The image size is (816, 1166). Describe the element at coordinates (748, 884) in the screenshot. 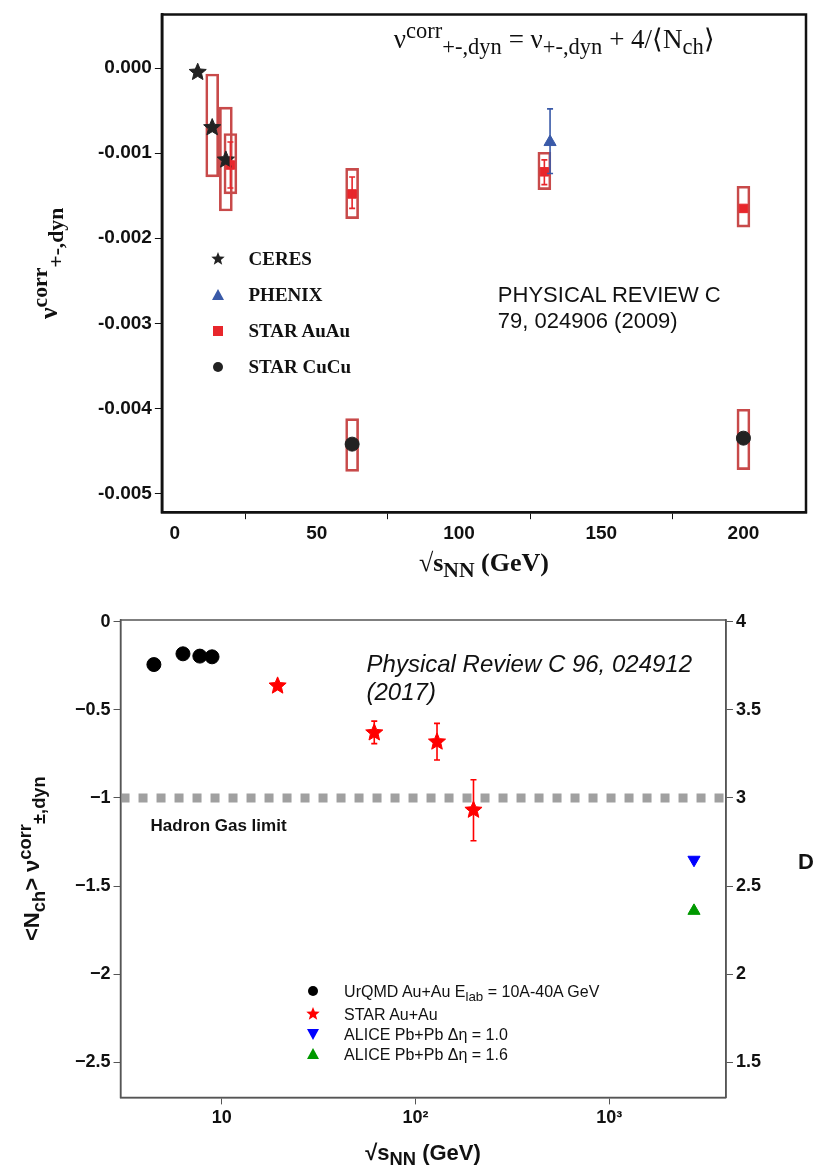

I see `y2-tick-label: 2.5` at that location.